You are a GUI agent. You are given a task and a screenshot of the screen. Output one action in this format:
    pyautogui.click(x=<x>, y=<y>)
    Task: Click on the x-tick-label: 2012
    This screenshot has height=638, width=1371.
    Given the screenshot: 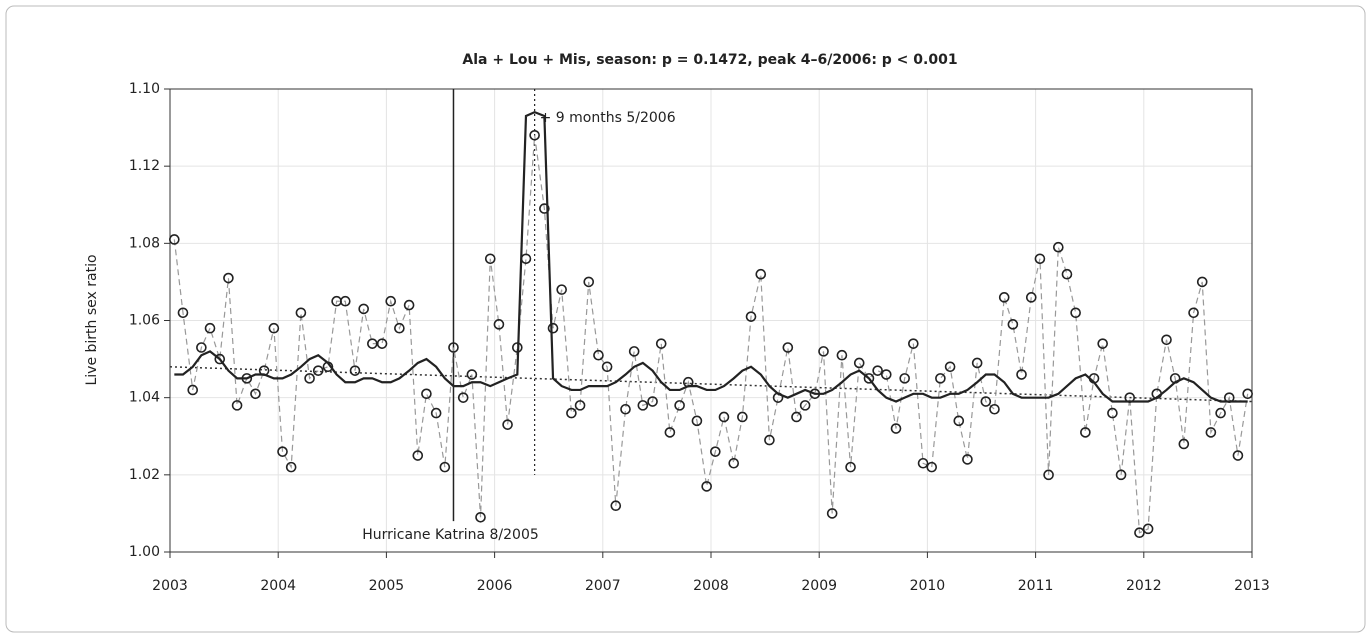 What is the action you would take?
    pyautogui.click(x=1144, y=586)
    